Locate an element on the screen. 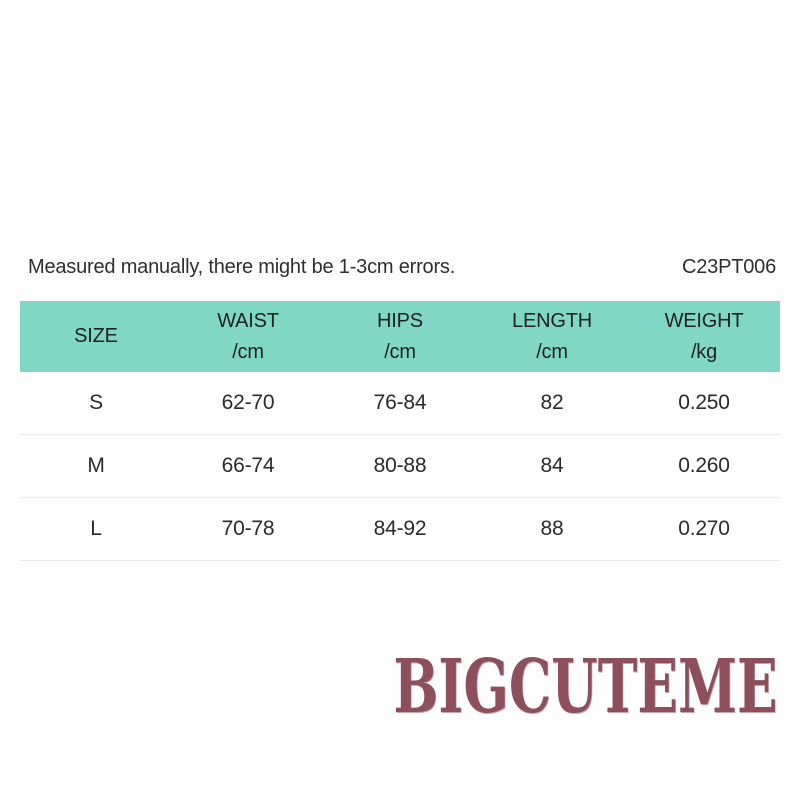  table-row-size-l: L 70-78 84-92 88 0.270 is located at coordinates (400, 529).